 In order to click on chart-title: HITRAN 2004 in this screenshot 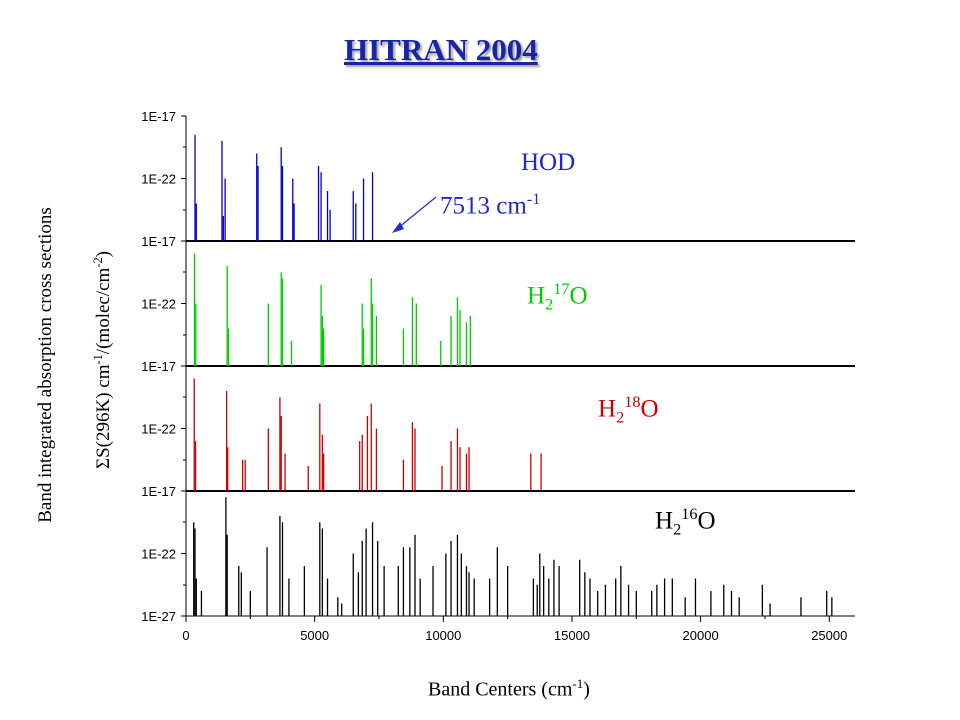, I will do `click(441, 49)`.